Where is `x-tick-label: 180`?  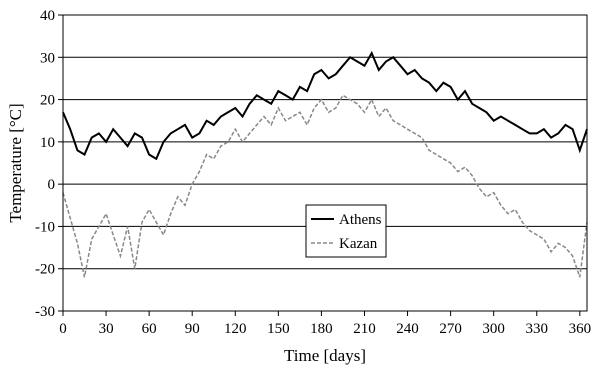
x-tick-label: 180 is located at coordinates (321, 329).